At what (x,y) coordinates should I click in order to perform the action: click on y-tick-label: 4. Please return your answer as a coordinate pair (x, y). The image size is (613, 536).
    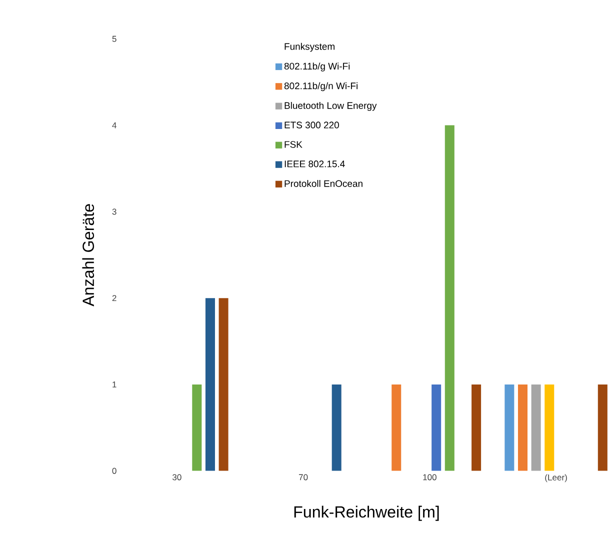
    Looking at the image, I should click on (114, 125).